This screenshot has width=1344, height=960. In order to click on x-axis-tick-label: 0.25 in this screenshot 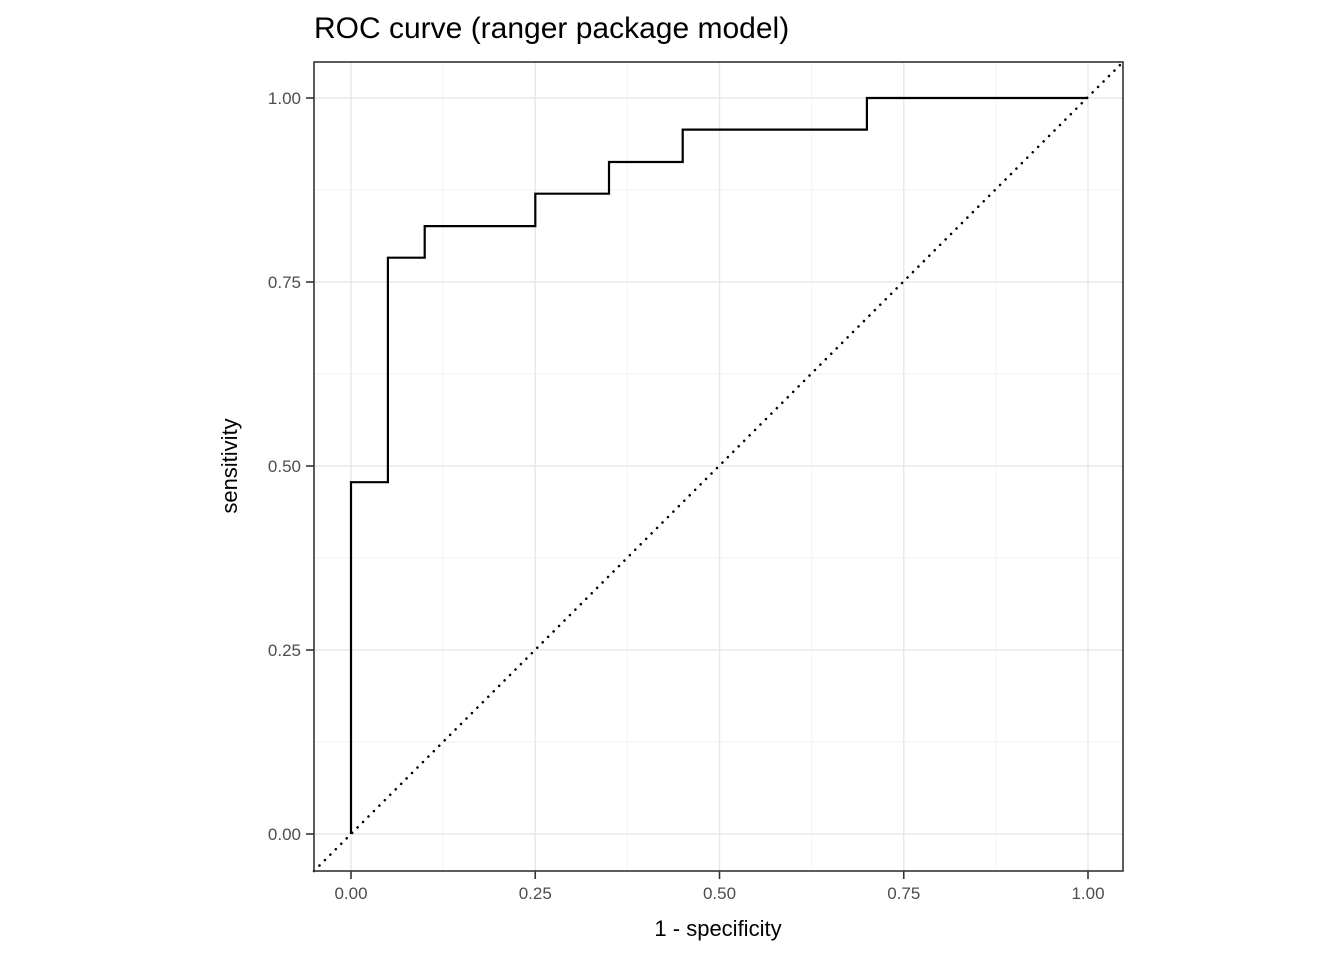, I will do `click(535, 893)`.